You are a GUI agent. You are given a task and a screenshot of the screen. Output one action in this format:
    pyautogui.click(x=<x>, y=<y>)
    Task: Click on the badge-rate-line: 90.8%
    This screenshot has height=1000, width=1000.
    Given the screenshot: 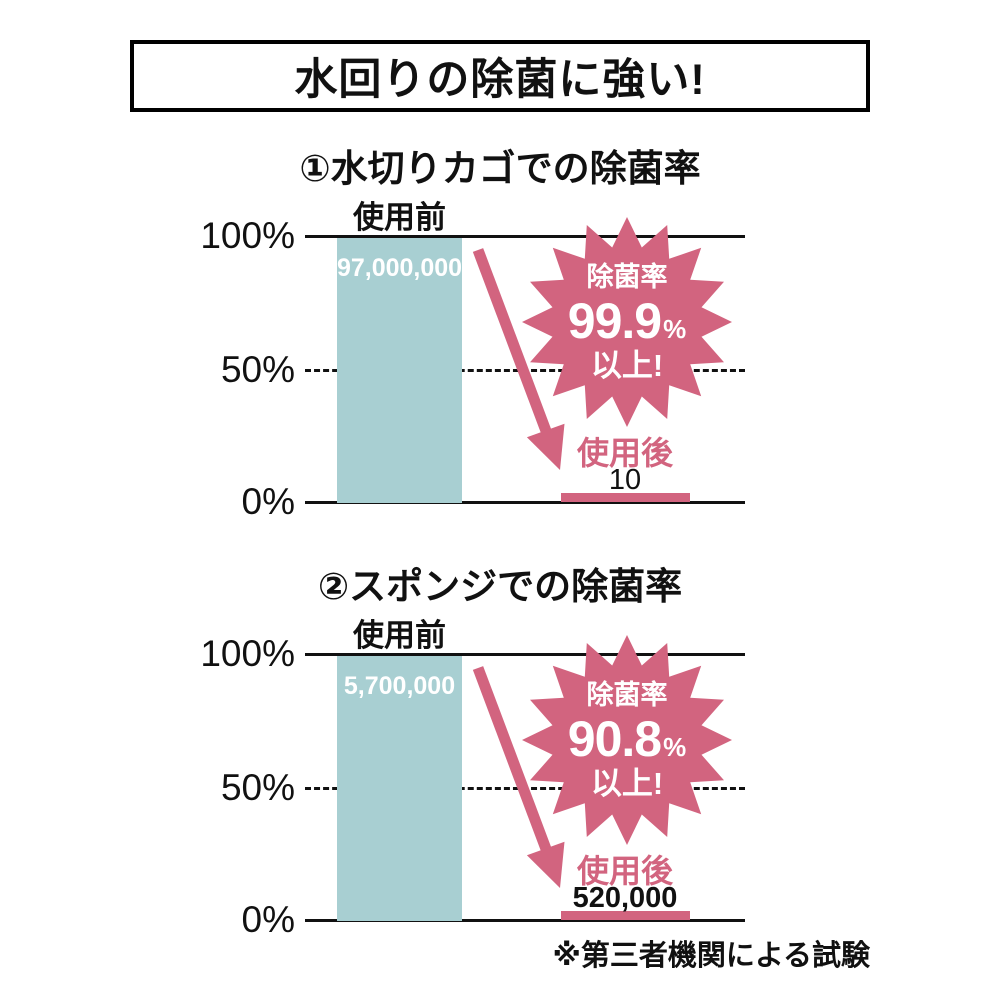 What is the action you would take?
    pyautogui.click(x=627, y=739)
    